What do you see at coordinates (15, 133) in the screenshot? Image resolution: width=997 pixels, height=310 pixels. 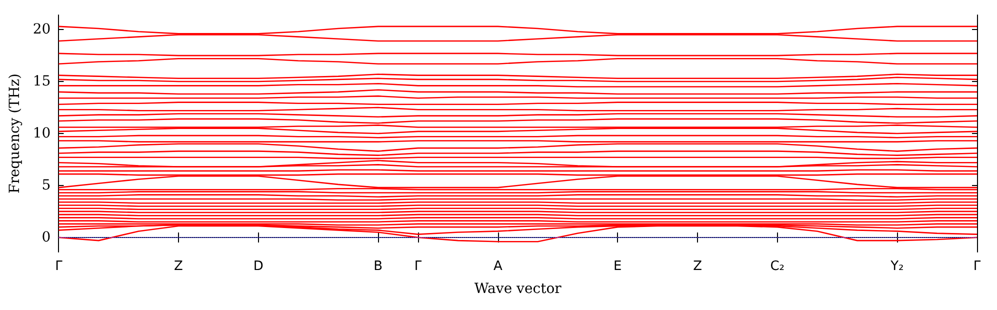 I see `y-axis-title: Frequency (THz)` at bounding box center [15, 133].